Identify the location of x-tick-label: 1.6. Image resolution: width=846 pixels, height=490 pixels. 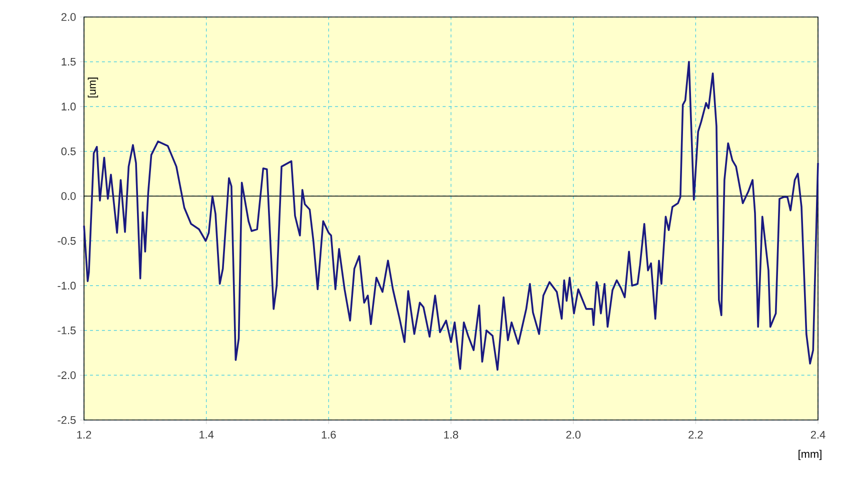
(329, 434).